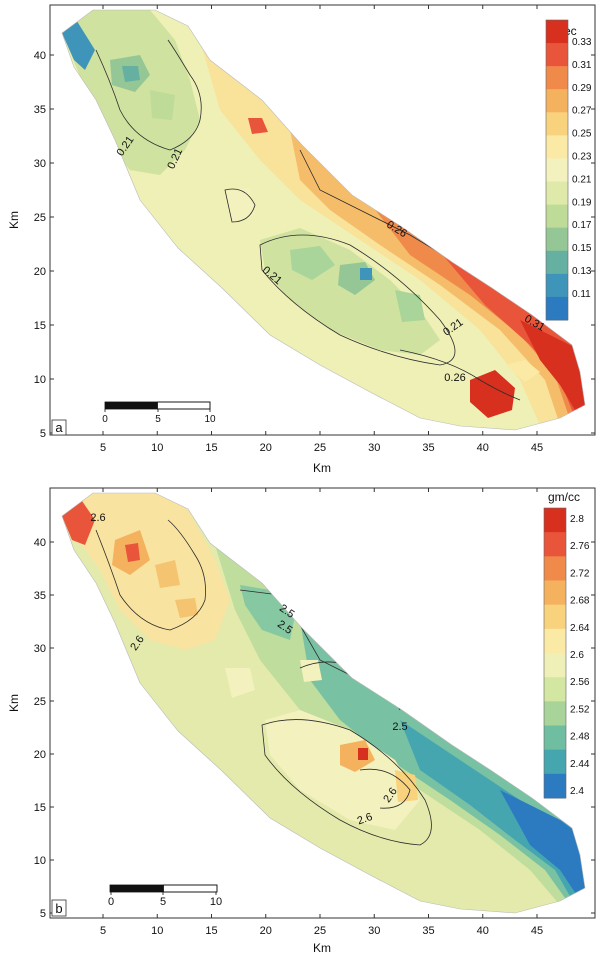 The width and height of the screenshot is (601, 958). I want to click on colorbar-label: 0.19, so click(582, 202).